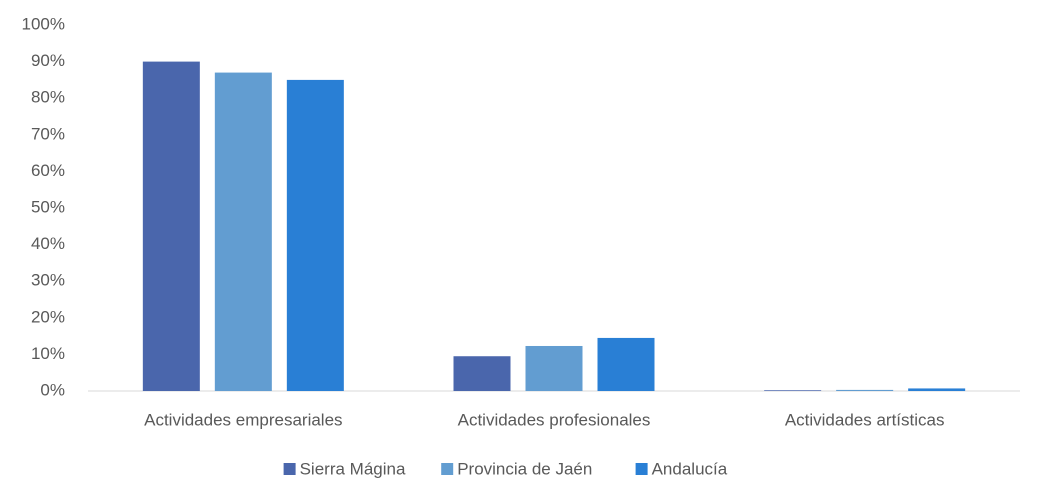 The width and height of the screenshot is (1040, 484). I want to click on legend-label: Andalucía, so click(690, 468).